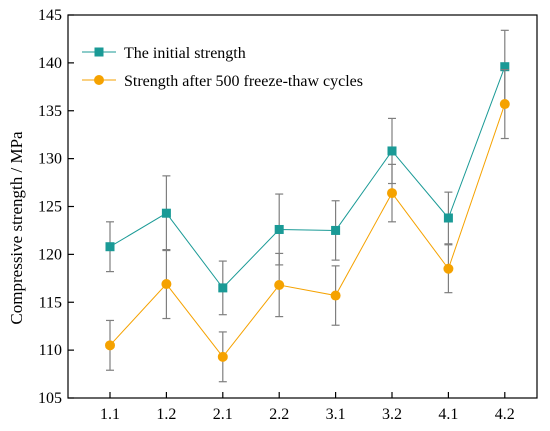 This screenshot has height=431, width=550. Describe the element at coordinates (99, 52) in the screenshot. I see `legend-marker-square` at that location.